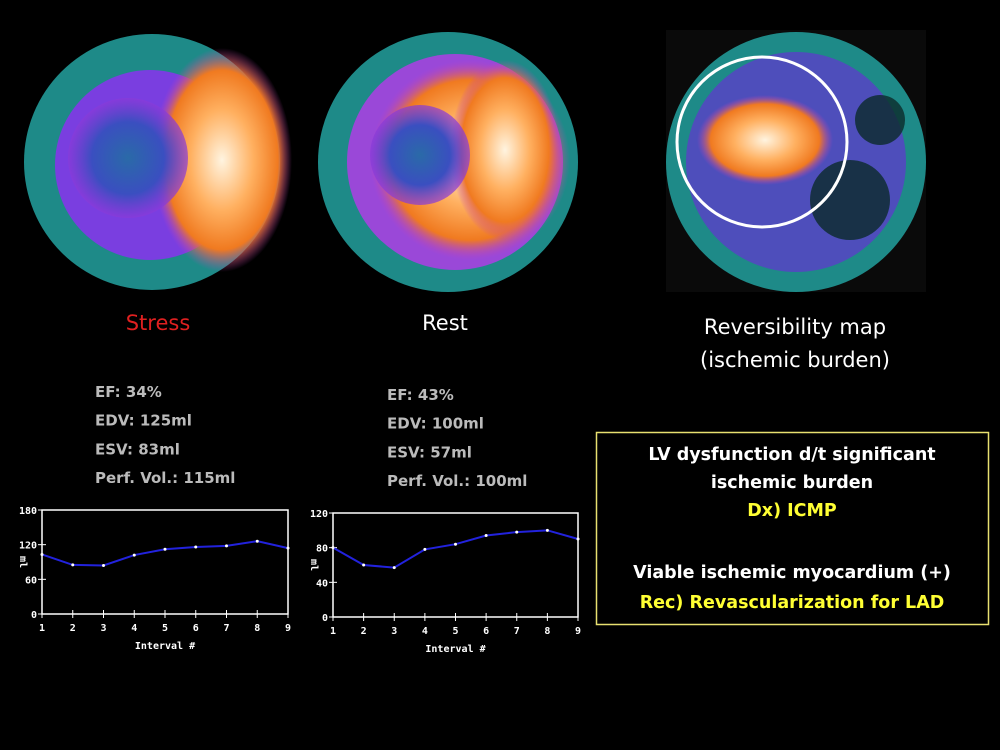 Image resolution: width=1000 pixels, height=750 pixels. What do you see at coordinates (143, 421) in the screenshot?
I see `metric: EDV: 125ml` at bounding box center [143, 421].